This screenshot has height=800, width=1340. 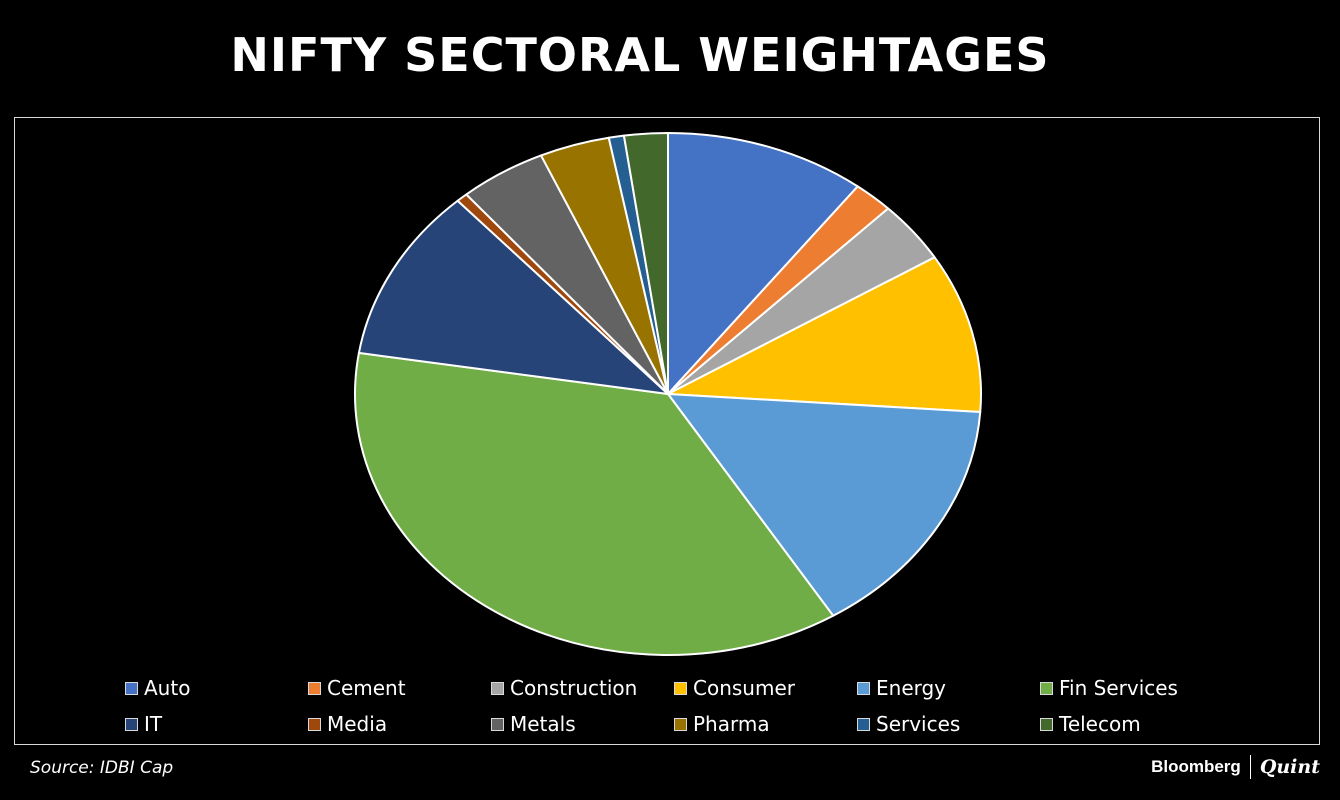 What do you see at coordinates (948, 688) in the screenshot?
I see `legend-item-energy: Energy` at bounding box center [948, 688].